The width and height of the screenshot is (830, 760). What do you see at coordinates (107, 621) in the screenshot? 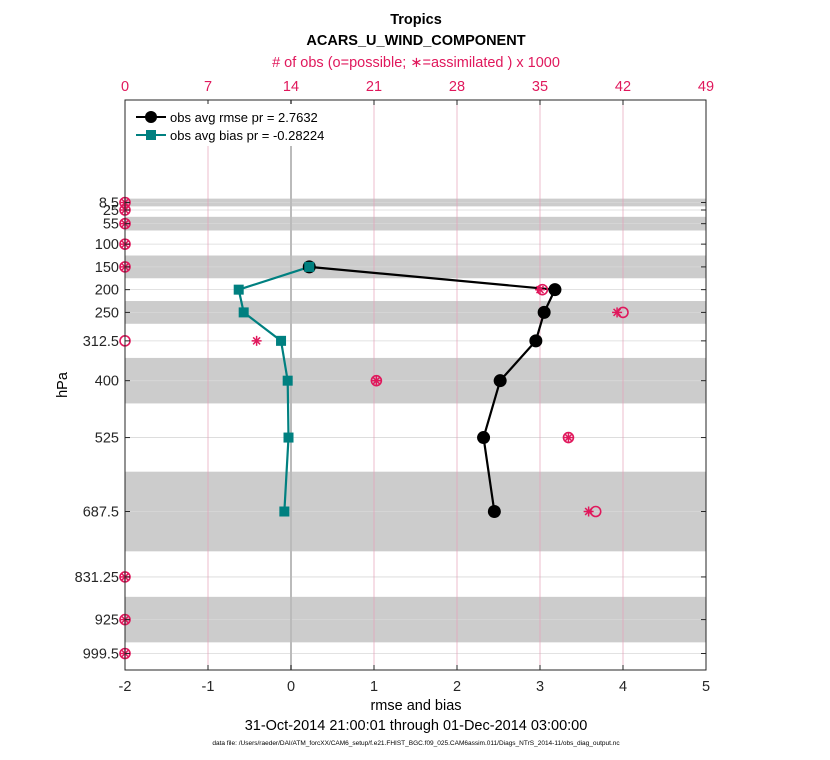
I see `y-tick-label-12: 925` at bounding box center [107, 621].